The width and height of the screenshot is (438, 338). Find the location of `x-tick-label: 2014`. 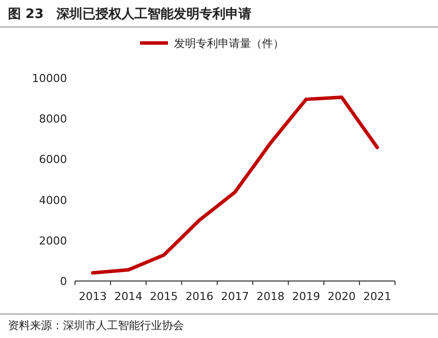

x-tick-label: 2014 is located at coordinates (128, 296).